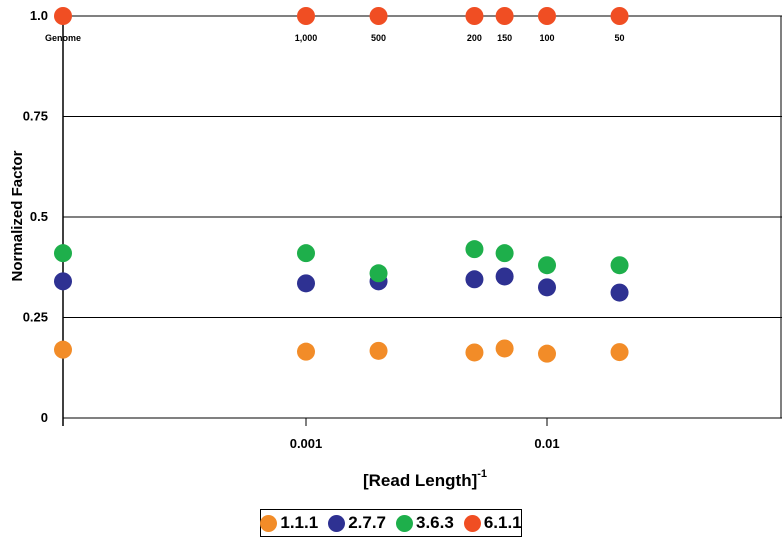 The width and height of the screenshot is (782, 538). Describe the element at coordinates (546, 38) in the screenshot. I see `read-length-label: 100` at that location.